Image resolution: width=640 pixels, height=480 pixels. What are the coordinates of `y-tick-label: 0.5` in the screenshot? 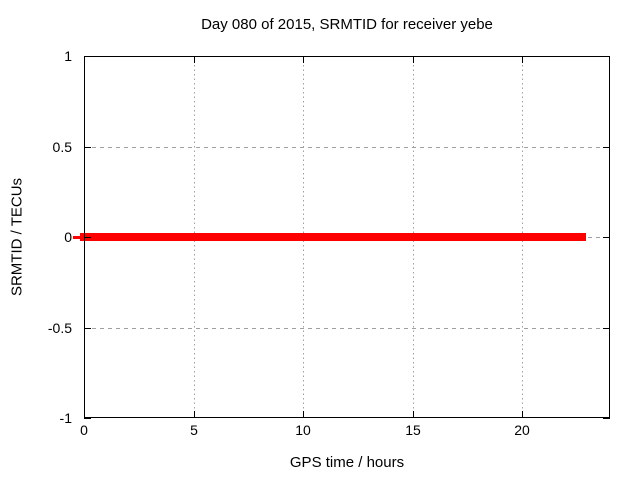 It's located at (62, 146).